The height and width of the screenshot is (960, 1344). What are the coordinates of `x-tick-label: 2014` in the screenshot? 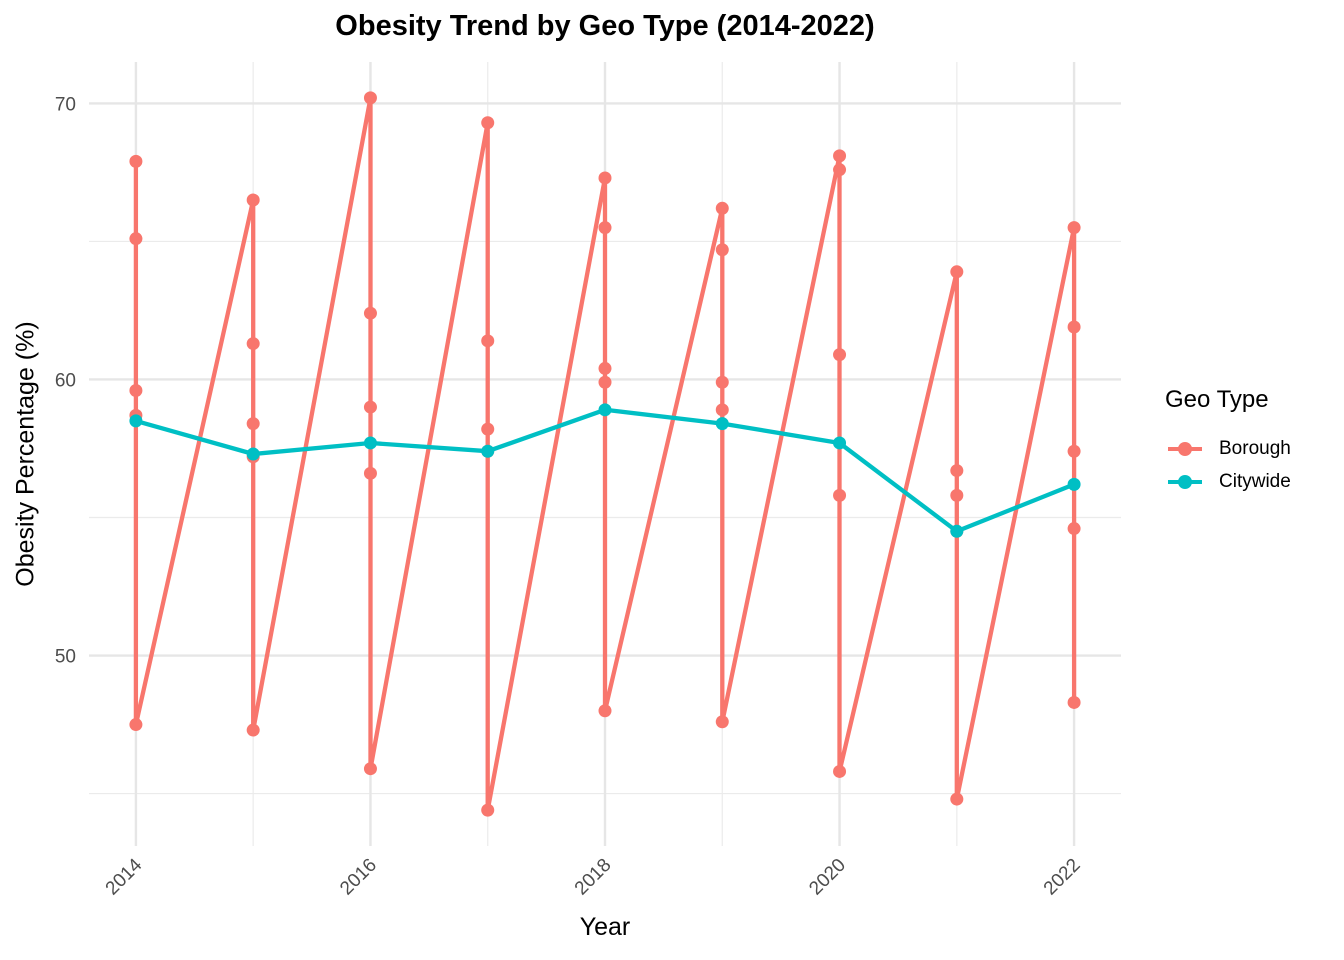 It's located at (124, 876).